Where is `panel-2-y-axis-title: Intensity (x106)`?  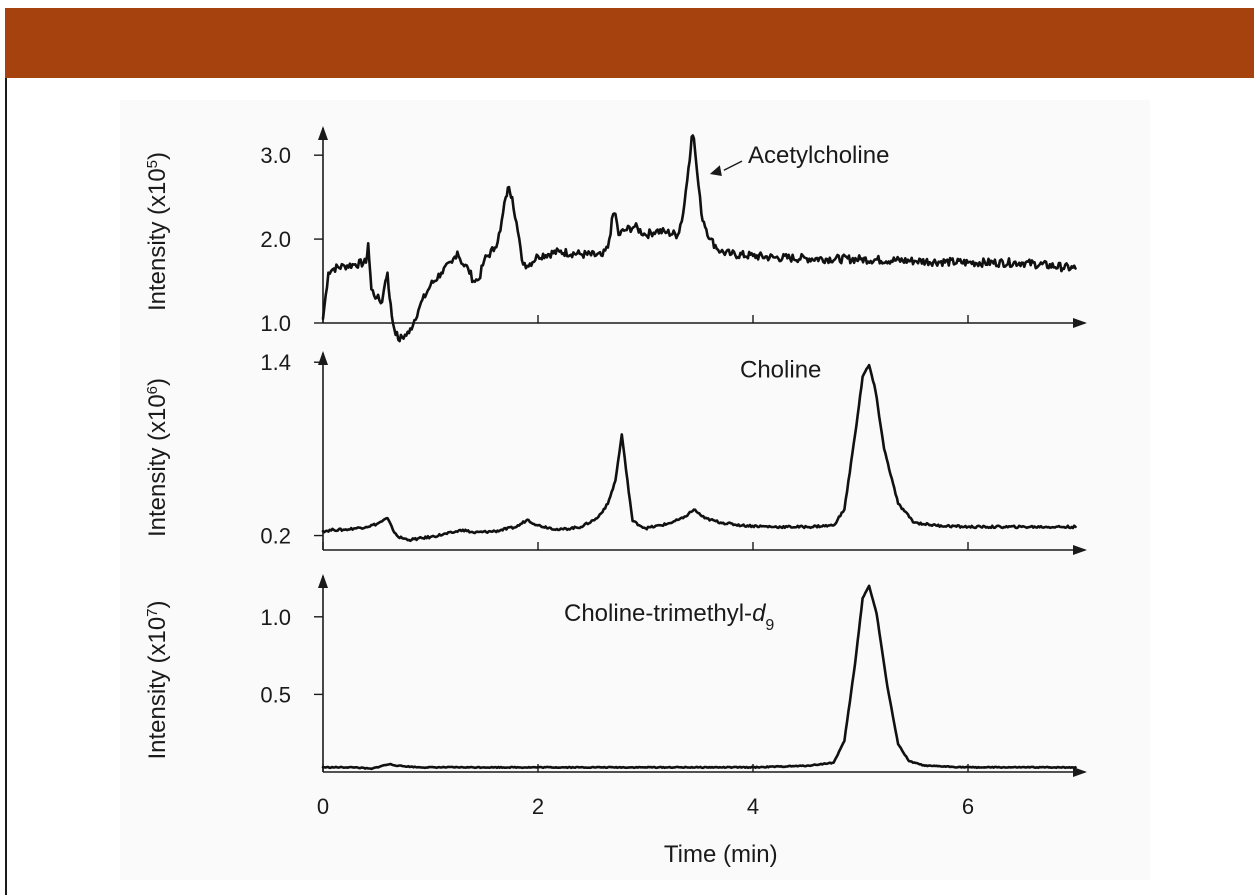 panel-2-y-axis-title: Intensity (x106) is located at coordinates (158, 457).